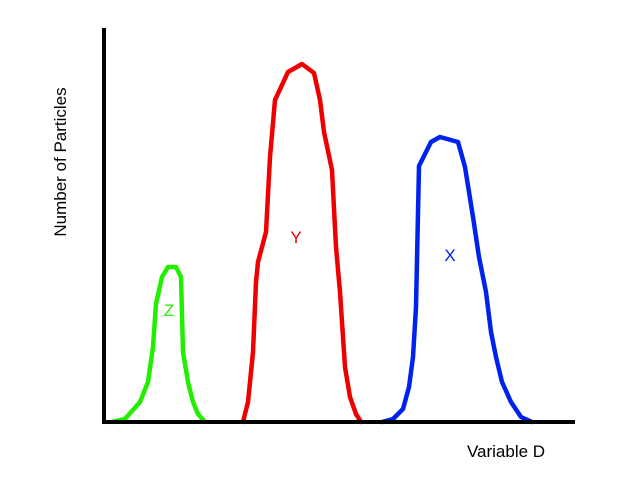  What do you see at coordinates (449, 255) in the screenshot?
I see `series-label-x: X` at bounding box center [449, 255].